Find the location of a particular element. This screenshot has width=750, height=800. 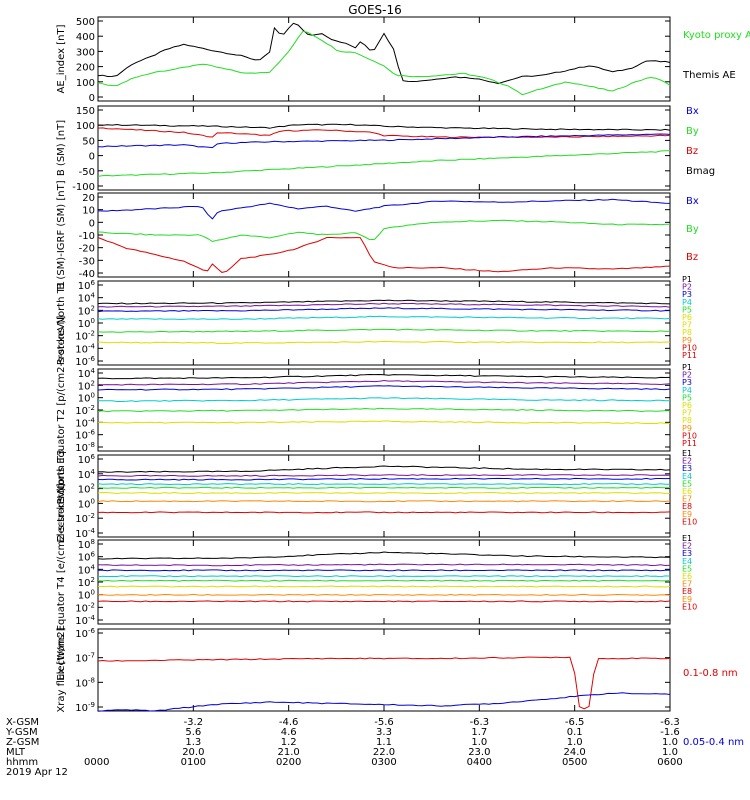

legend-item: P2 is located at coordinates (687, 287).